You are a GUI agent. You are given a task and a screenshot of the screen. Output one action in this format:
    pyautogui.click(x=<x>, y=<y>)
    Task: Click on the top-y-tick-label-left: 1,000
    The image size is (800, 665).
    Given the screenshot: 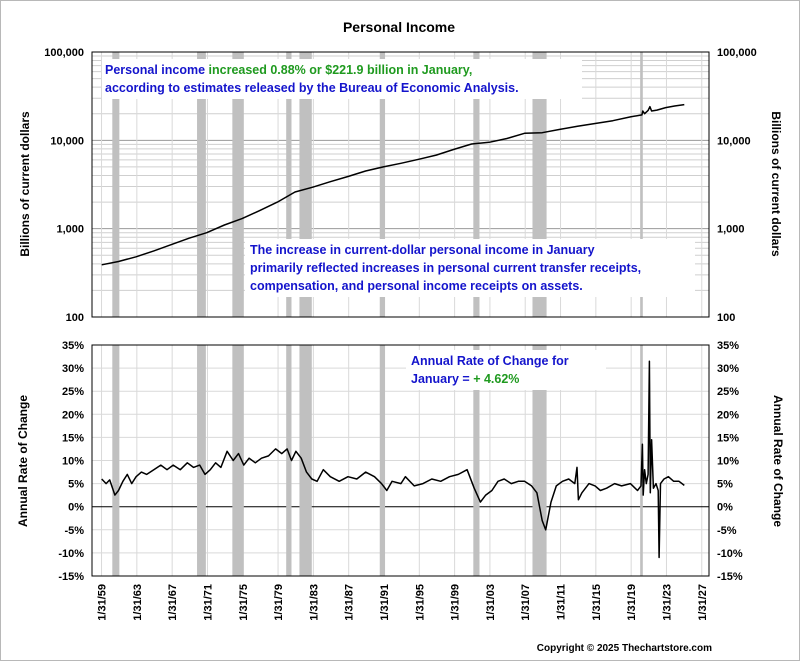 What is the action you would take?
    pyautogui.click(x=70, y=230)
    